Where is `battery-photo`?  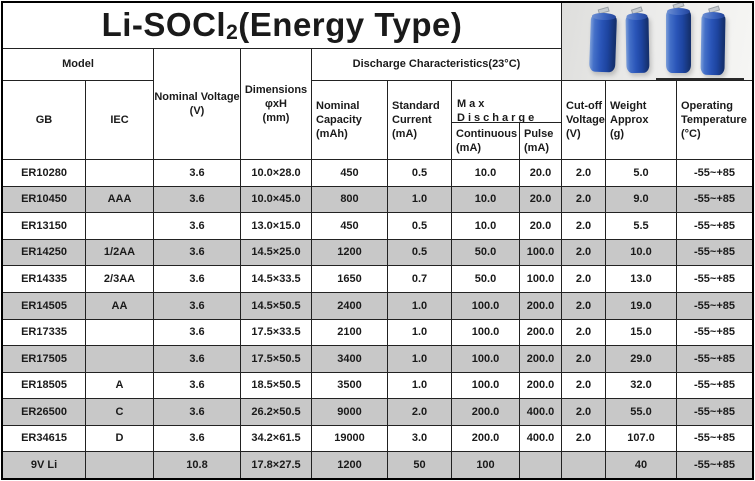 battery-photo is located at coordinates (657, 41).